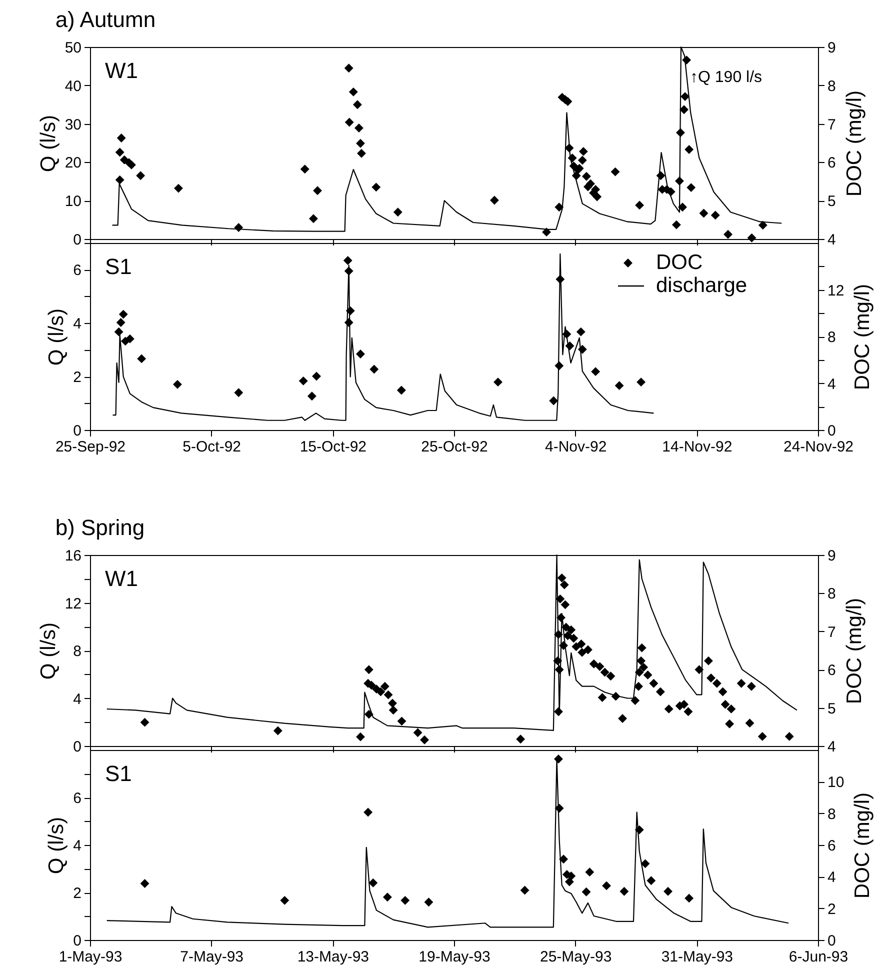 The width and height of the screenshot is (891, 978). What do you see at coordinates (73, 603) in the screenshot?
I see `y-tick-label: 12` at bounding box center [73, 603].